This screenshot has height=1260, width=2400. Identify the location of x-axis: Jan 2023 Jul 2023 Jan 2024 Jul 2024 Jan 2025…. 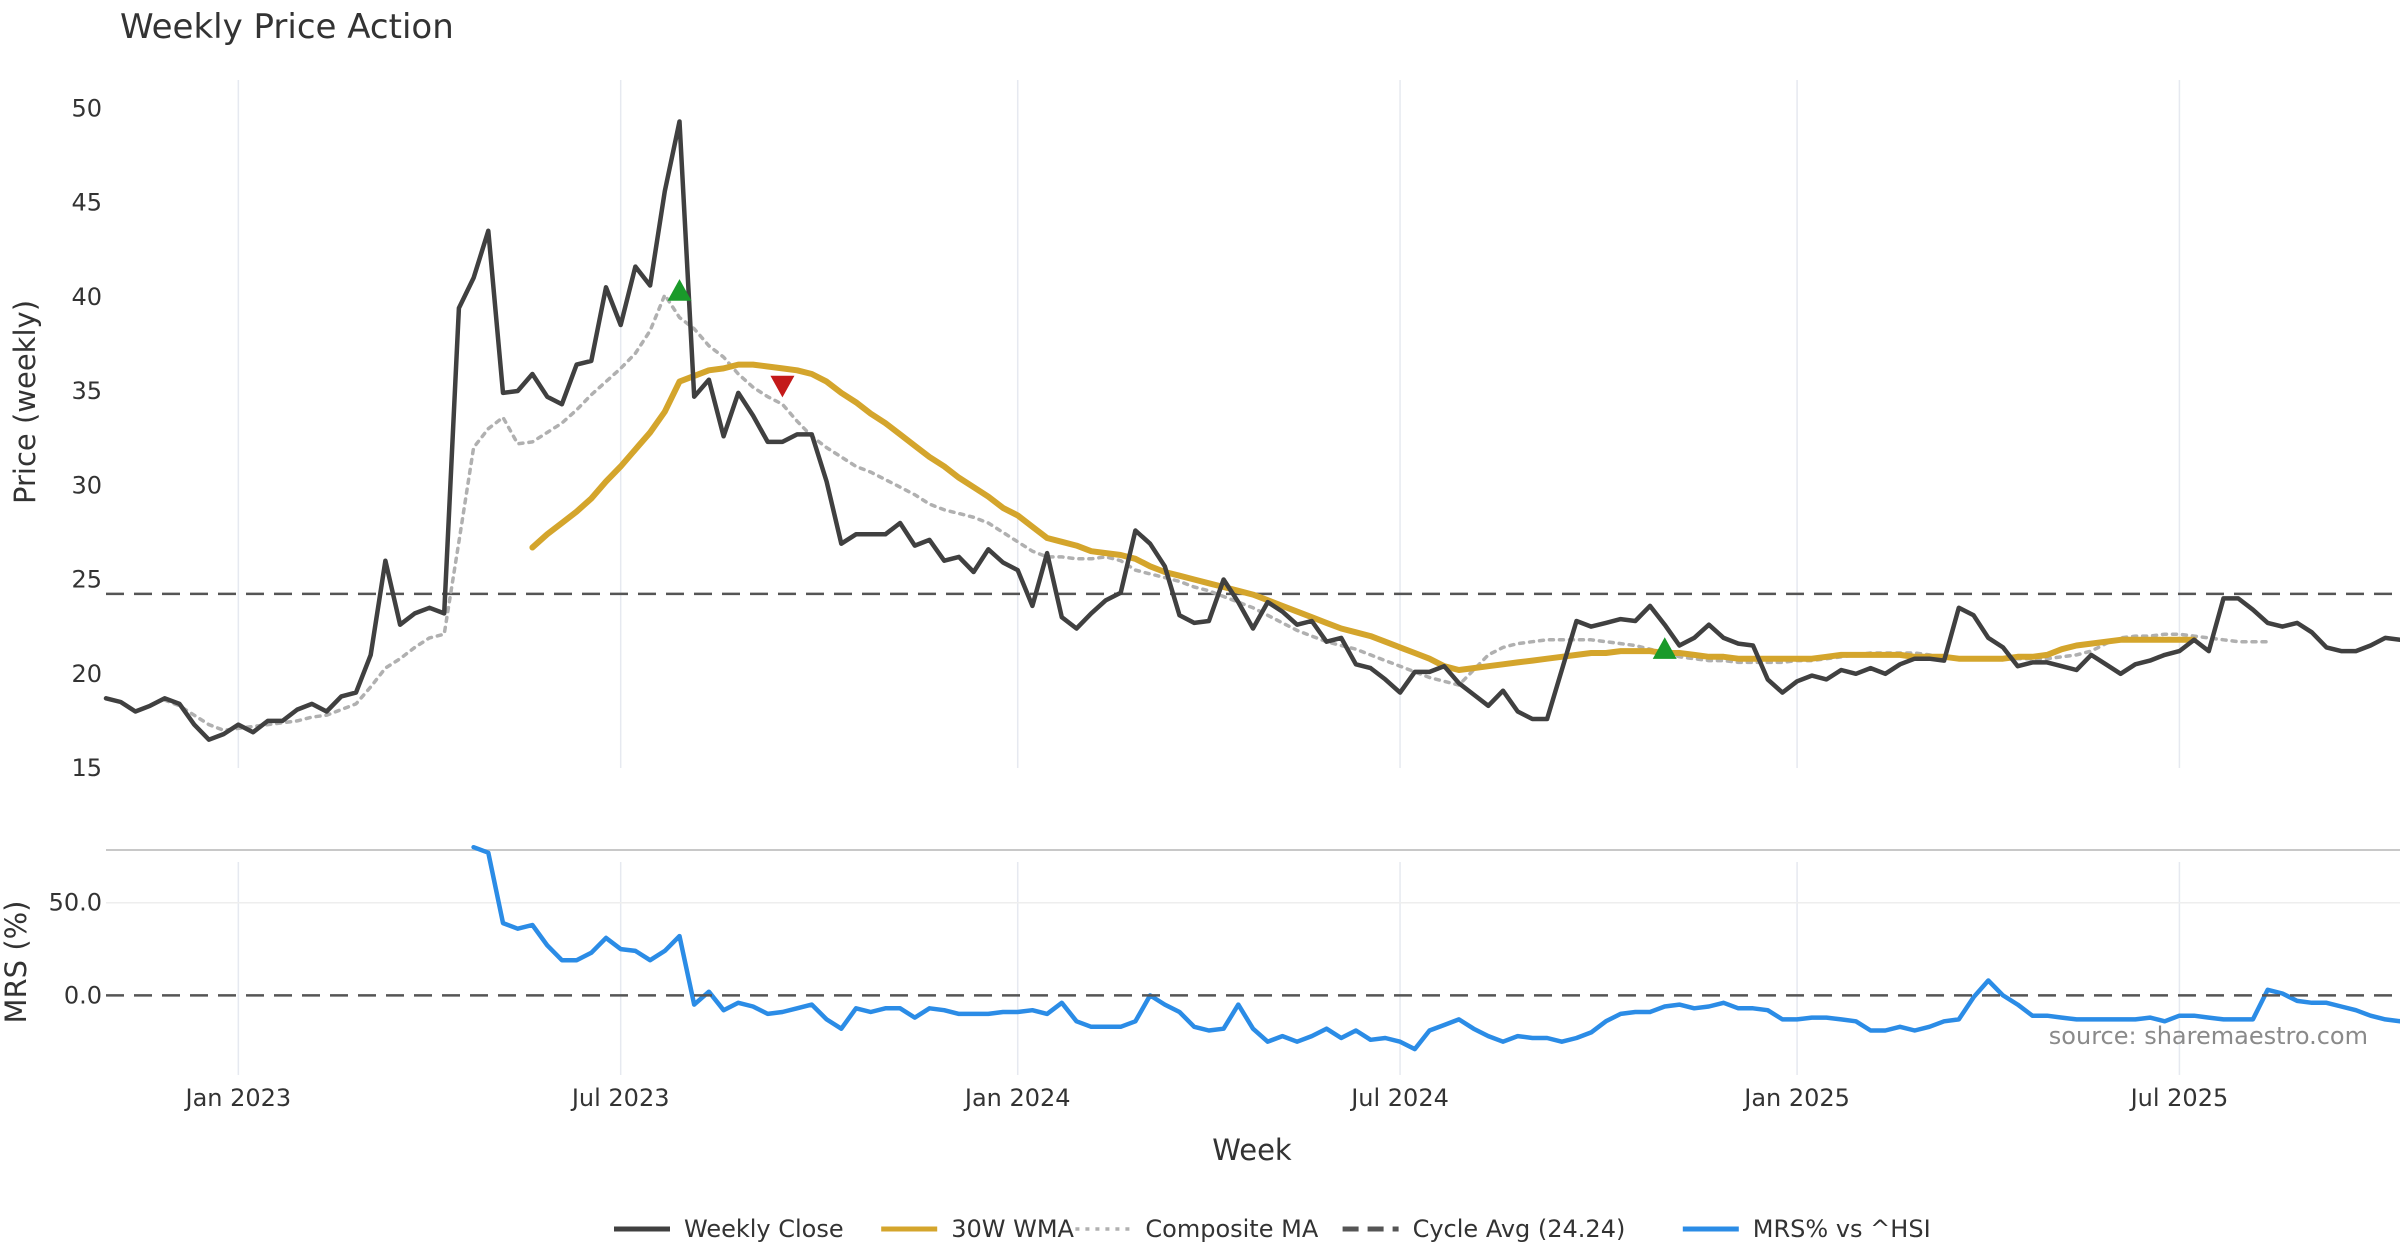
(1205, 1098).